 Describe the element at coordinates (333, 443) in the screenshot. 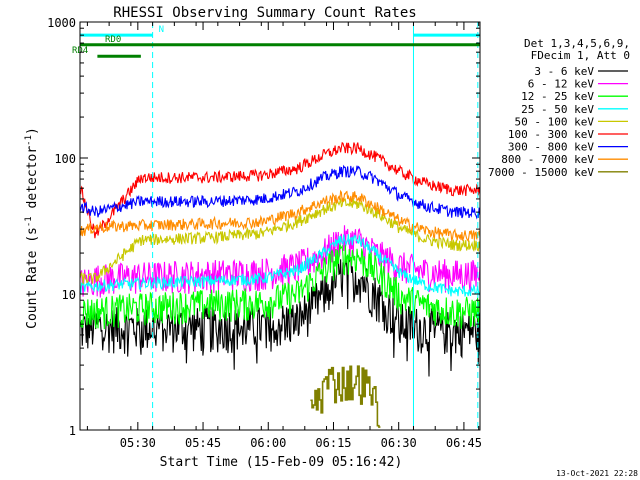

I see `x-tick-label: 06:15` at that location.